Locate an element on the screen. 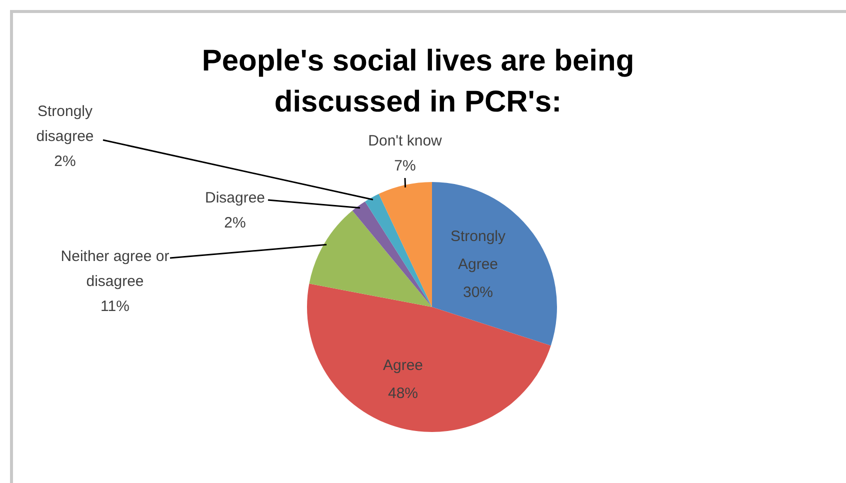 The image size is (846, 483). slice-label: Strongly Agree is located at coordinates (478, 251).